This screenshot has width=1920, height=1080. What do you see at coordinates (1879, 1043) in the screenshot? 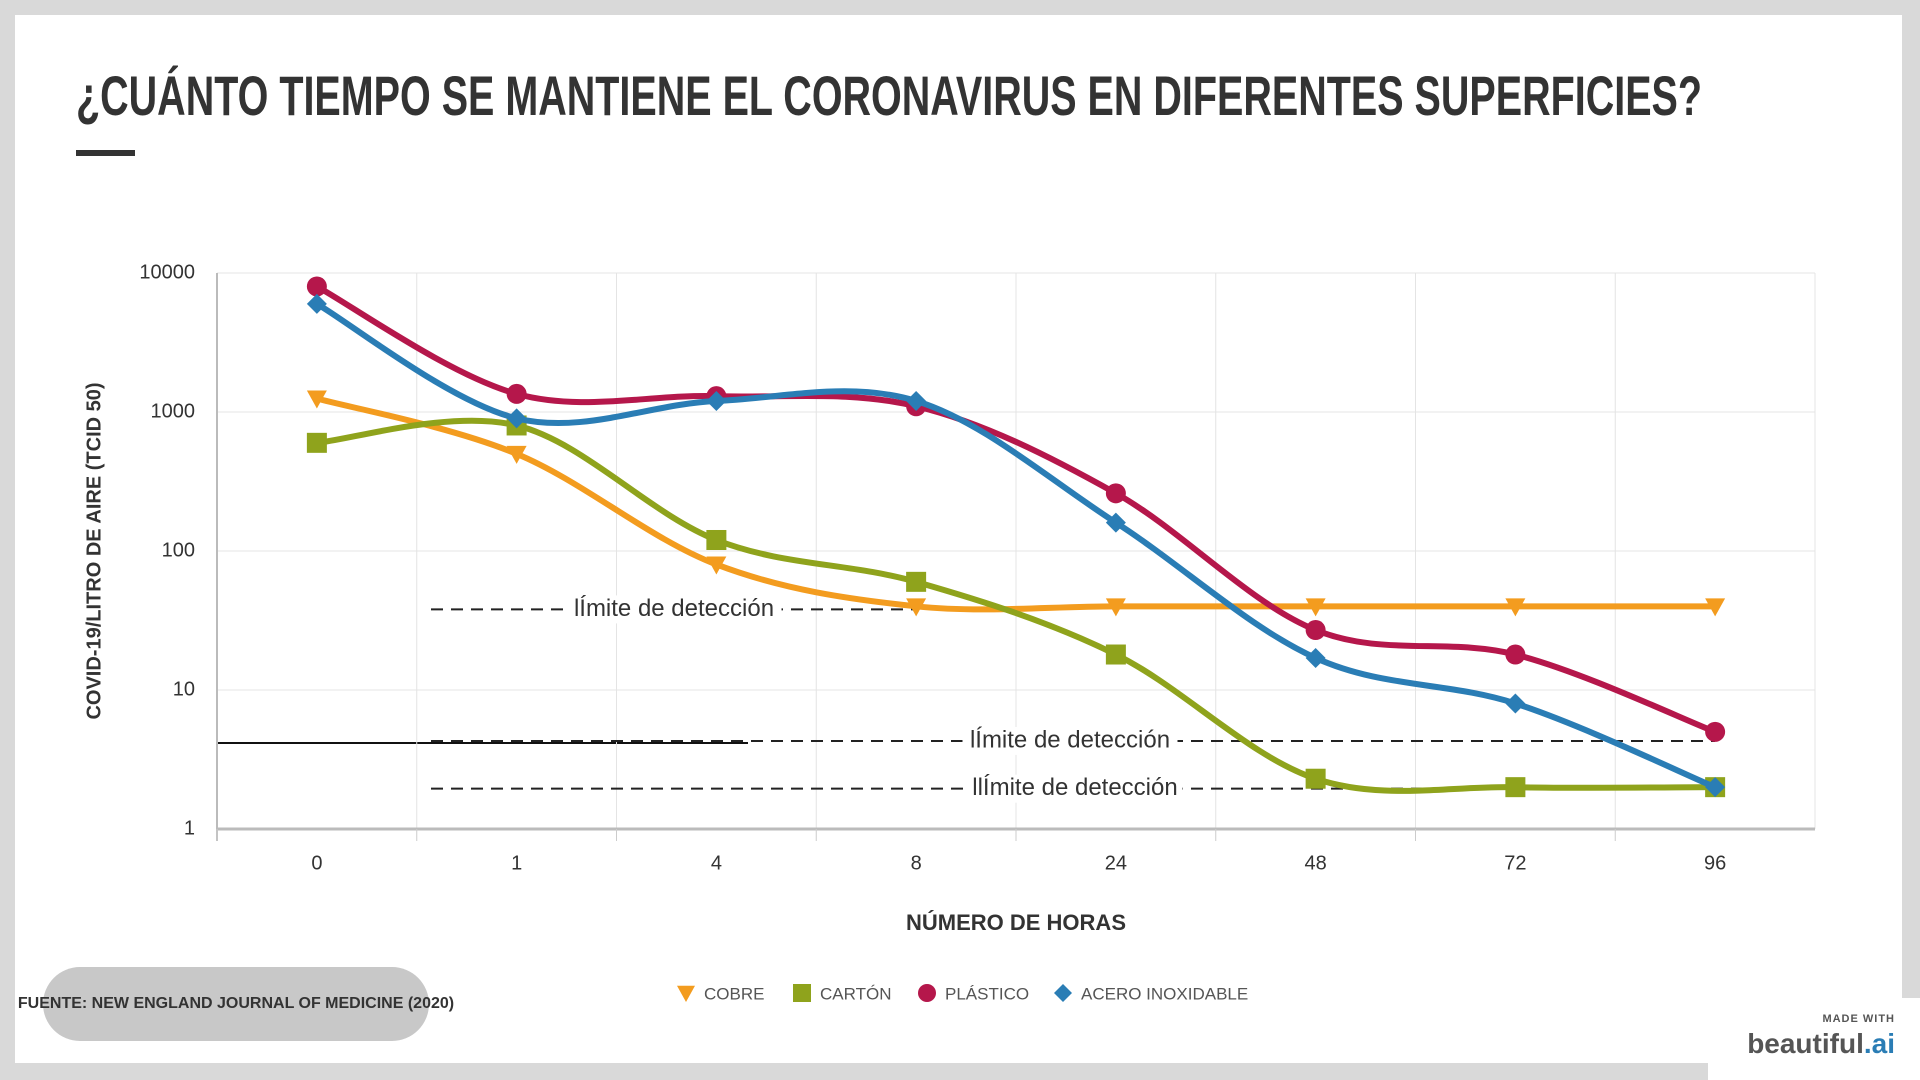
I see `brand-suffix: .ai` at bounding box center [1879, 1043].